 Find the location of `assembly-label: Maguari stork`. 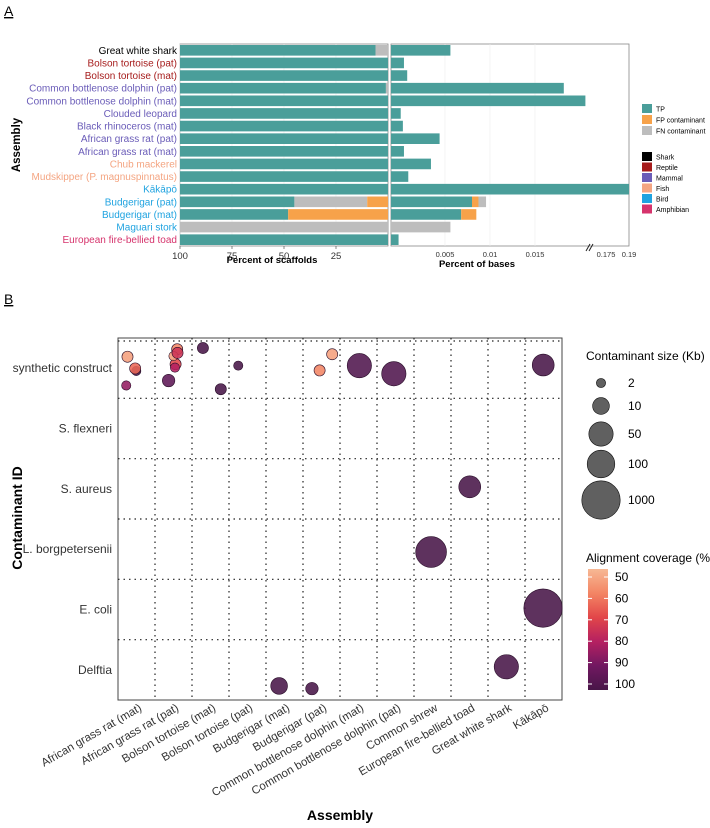

assembly-label: Maguari stork is located at coordinates (147, 228).